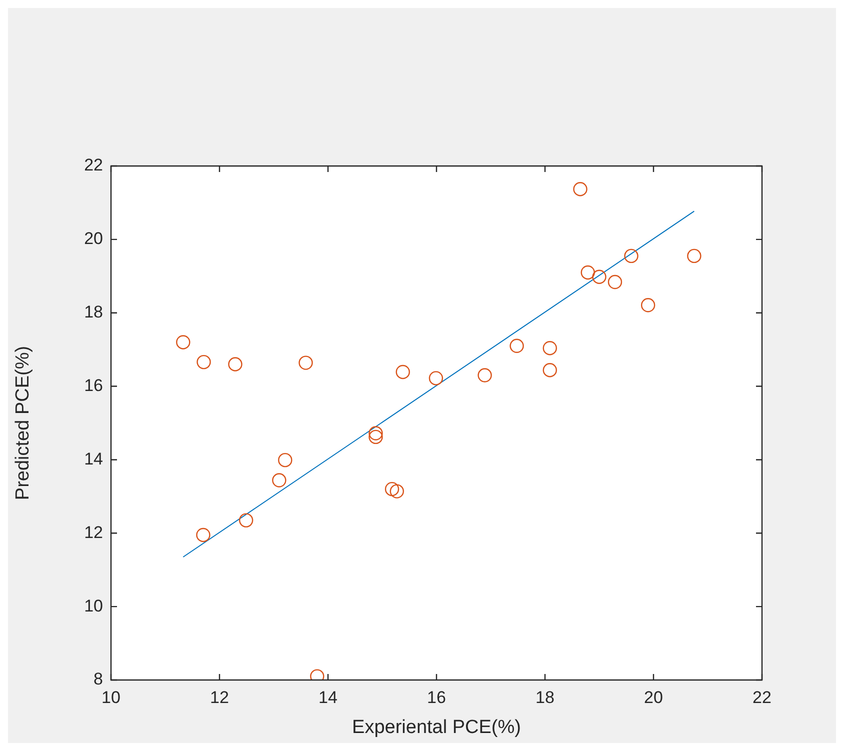 Image resolution: width=844 pixels, height=751 pixels. Describe the element at coordinates (653, 697) in the screenshot. I see `x-tick-label: 20` at that location.